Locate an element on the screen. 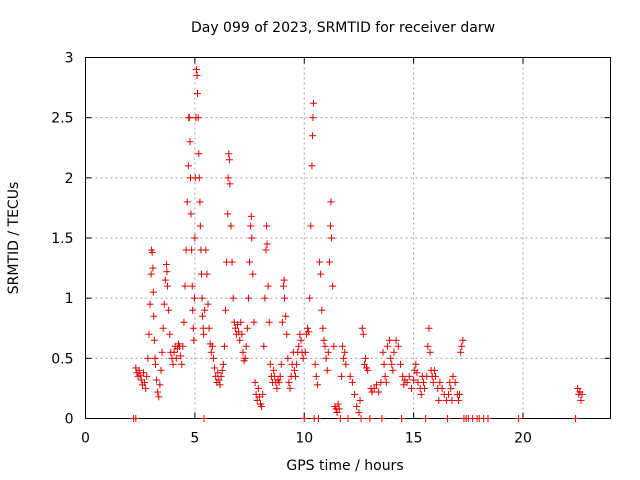 This screenshot has height=480, width=640. y-tick-label: 0 is located at coordinates (69, 420).